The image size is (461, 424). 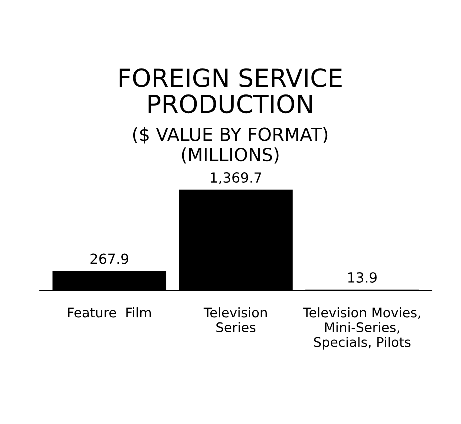 What do you see at coordinates (230, 145) in the screenshot?
I see `chart-subtitle: ($ VALUE BY FORMAT) (MILLIONS)` at bounding box center [230, 145].